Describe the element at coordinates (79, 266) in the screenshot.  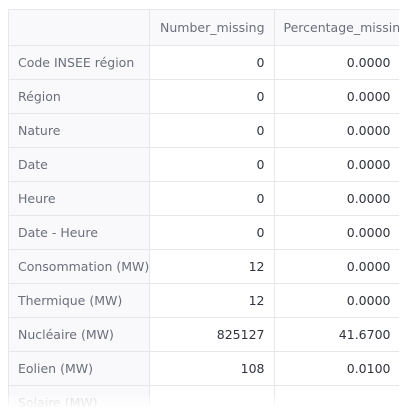
I see `row-label: Consommation (MW)` at that location.